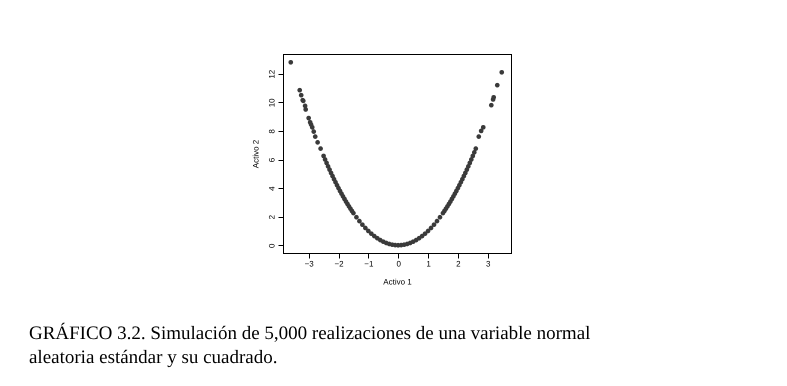  Describe the element at coordinates (272, 159) in the screenshot. I see `y-tick-label: 6` at that location.